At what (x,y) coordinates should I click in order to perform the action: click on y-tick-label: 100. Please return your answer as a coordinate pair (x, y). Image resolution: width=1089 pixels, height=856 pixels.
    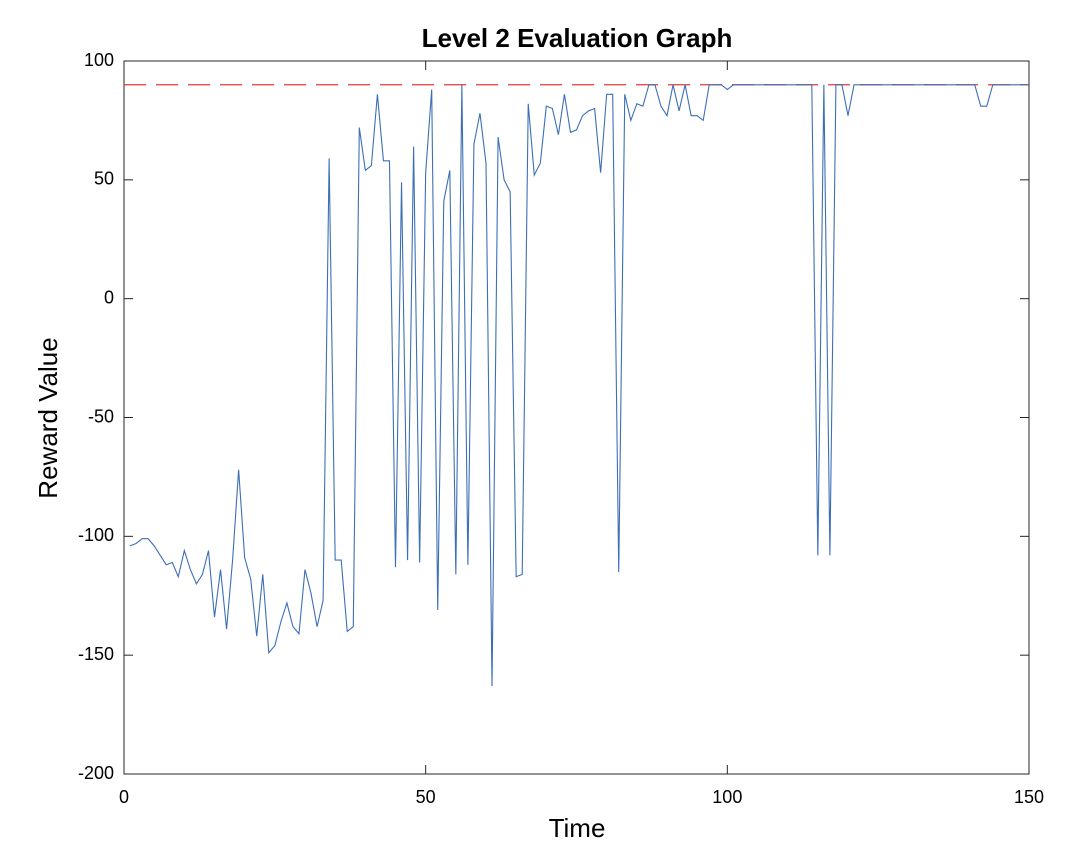
    Looking at the image, I should click on (99, 60).